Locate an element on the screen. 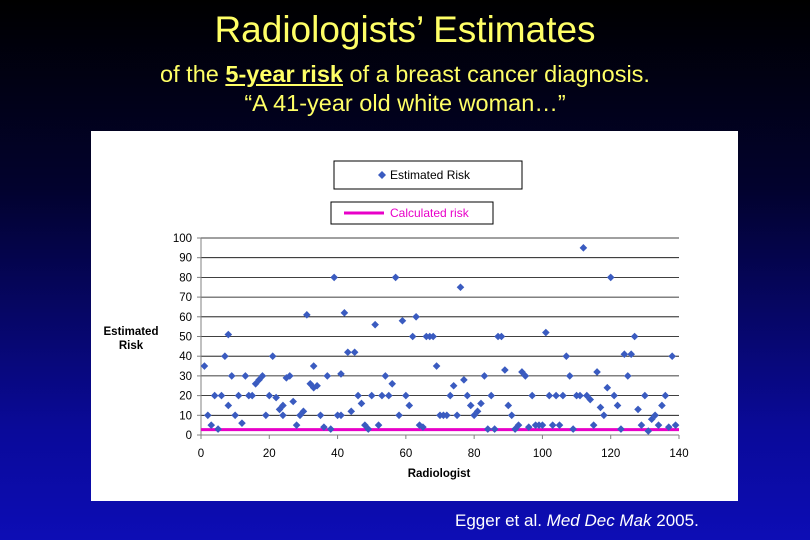 This screenshot has width=810, height=540. x-axis-ticks: 0 20 40 60 80 100 120 140 is located at coordinates (443, 447).